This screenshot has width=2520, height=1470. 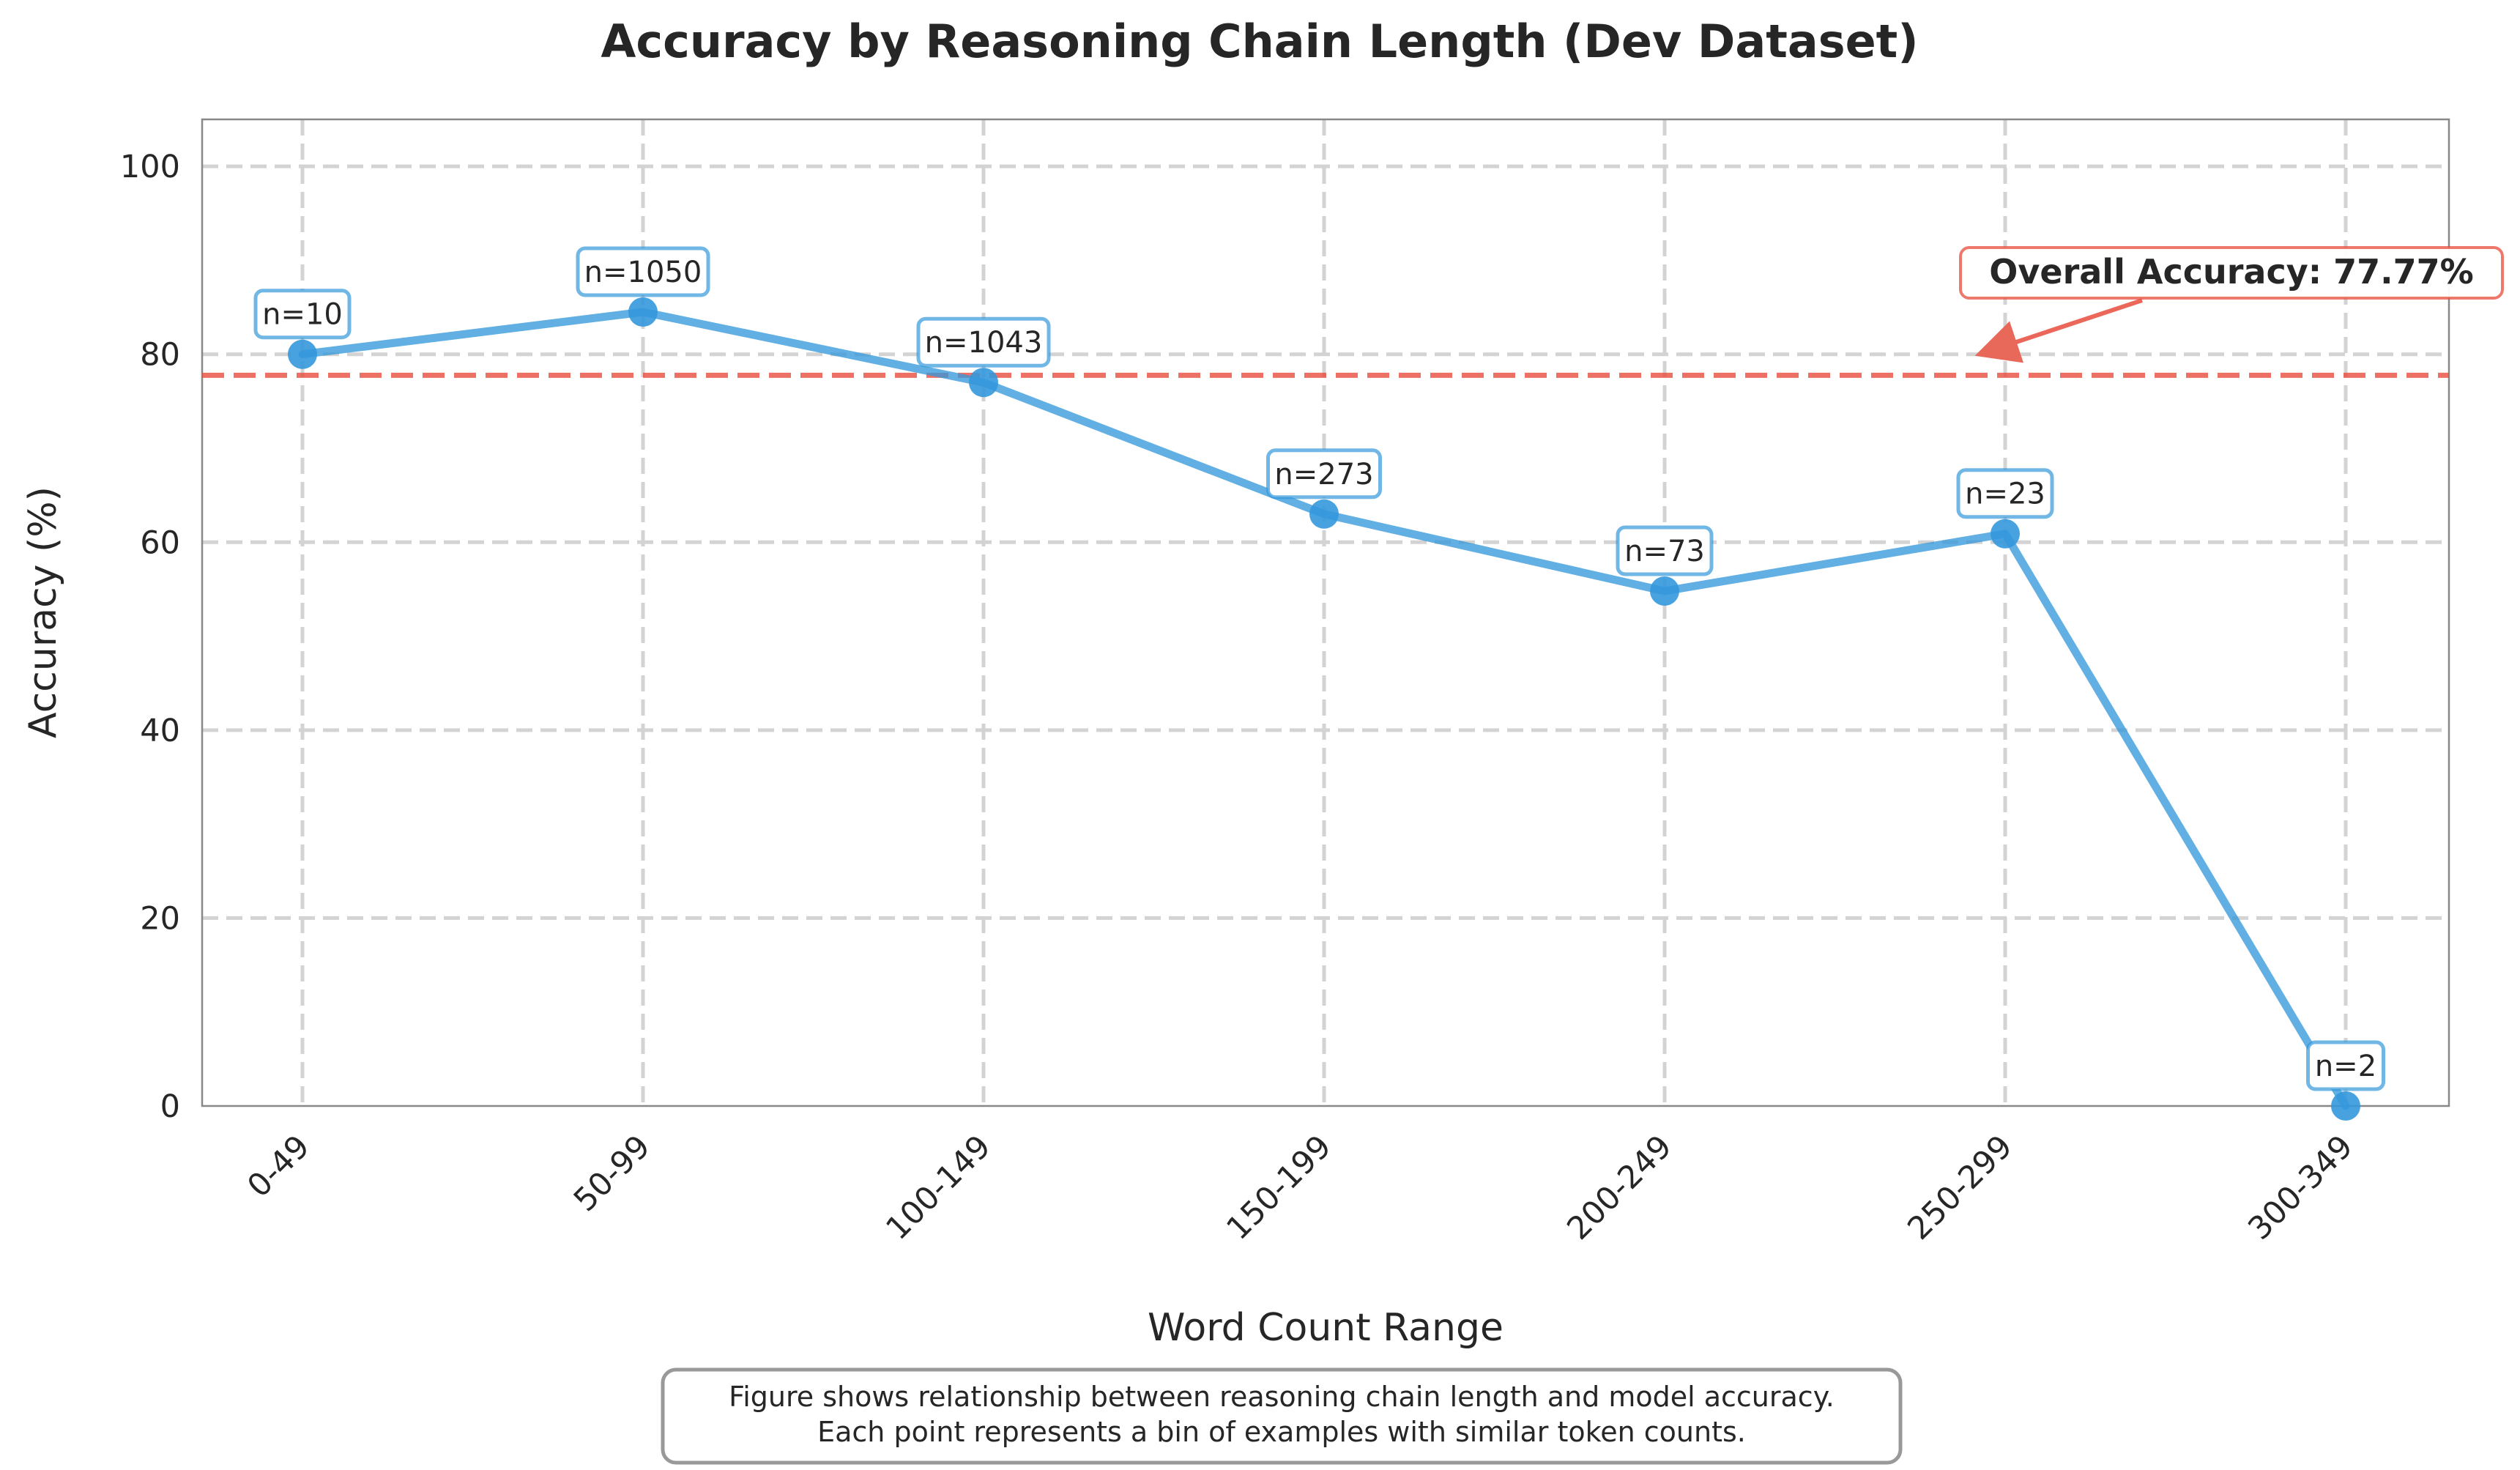 I want to click on count-label: n=273, so click(x=1323, y=474).